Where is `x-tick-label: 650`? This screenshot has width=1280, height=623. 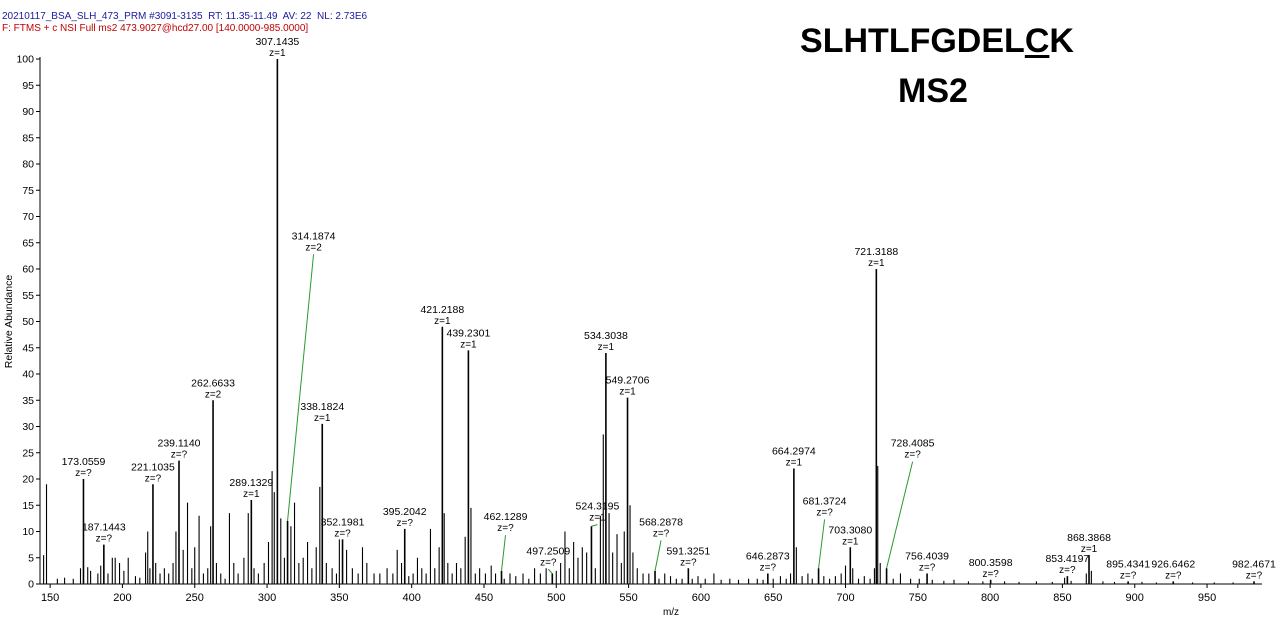 x-tick-label: 650 is located at coordinates (773, 598).